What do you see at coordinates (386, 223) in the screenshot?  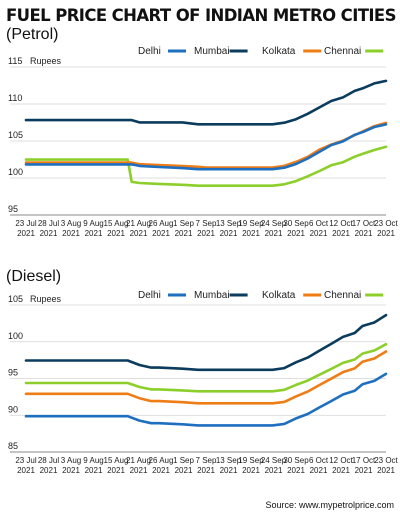 I see `petrol-x-tick-date: 23 Oct` at bounding box center [386, 223].